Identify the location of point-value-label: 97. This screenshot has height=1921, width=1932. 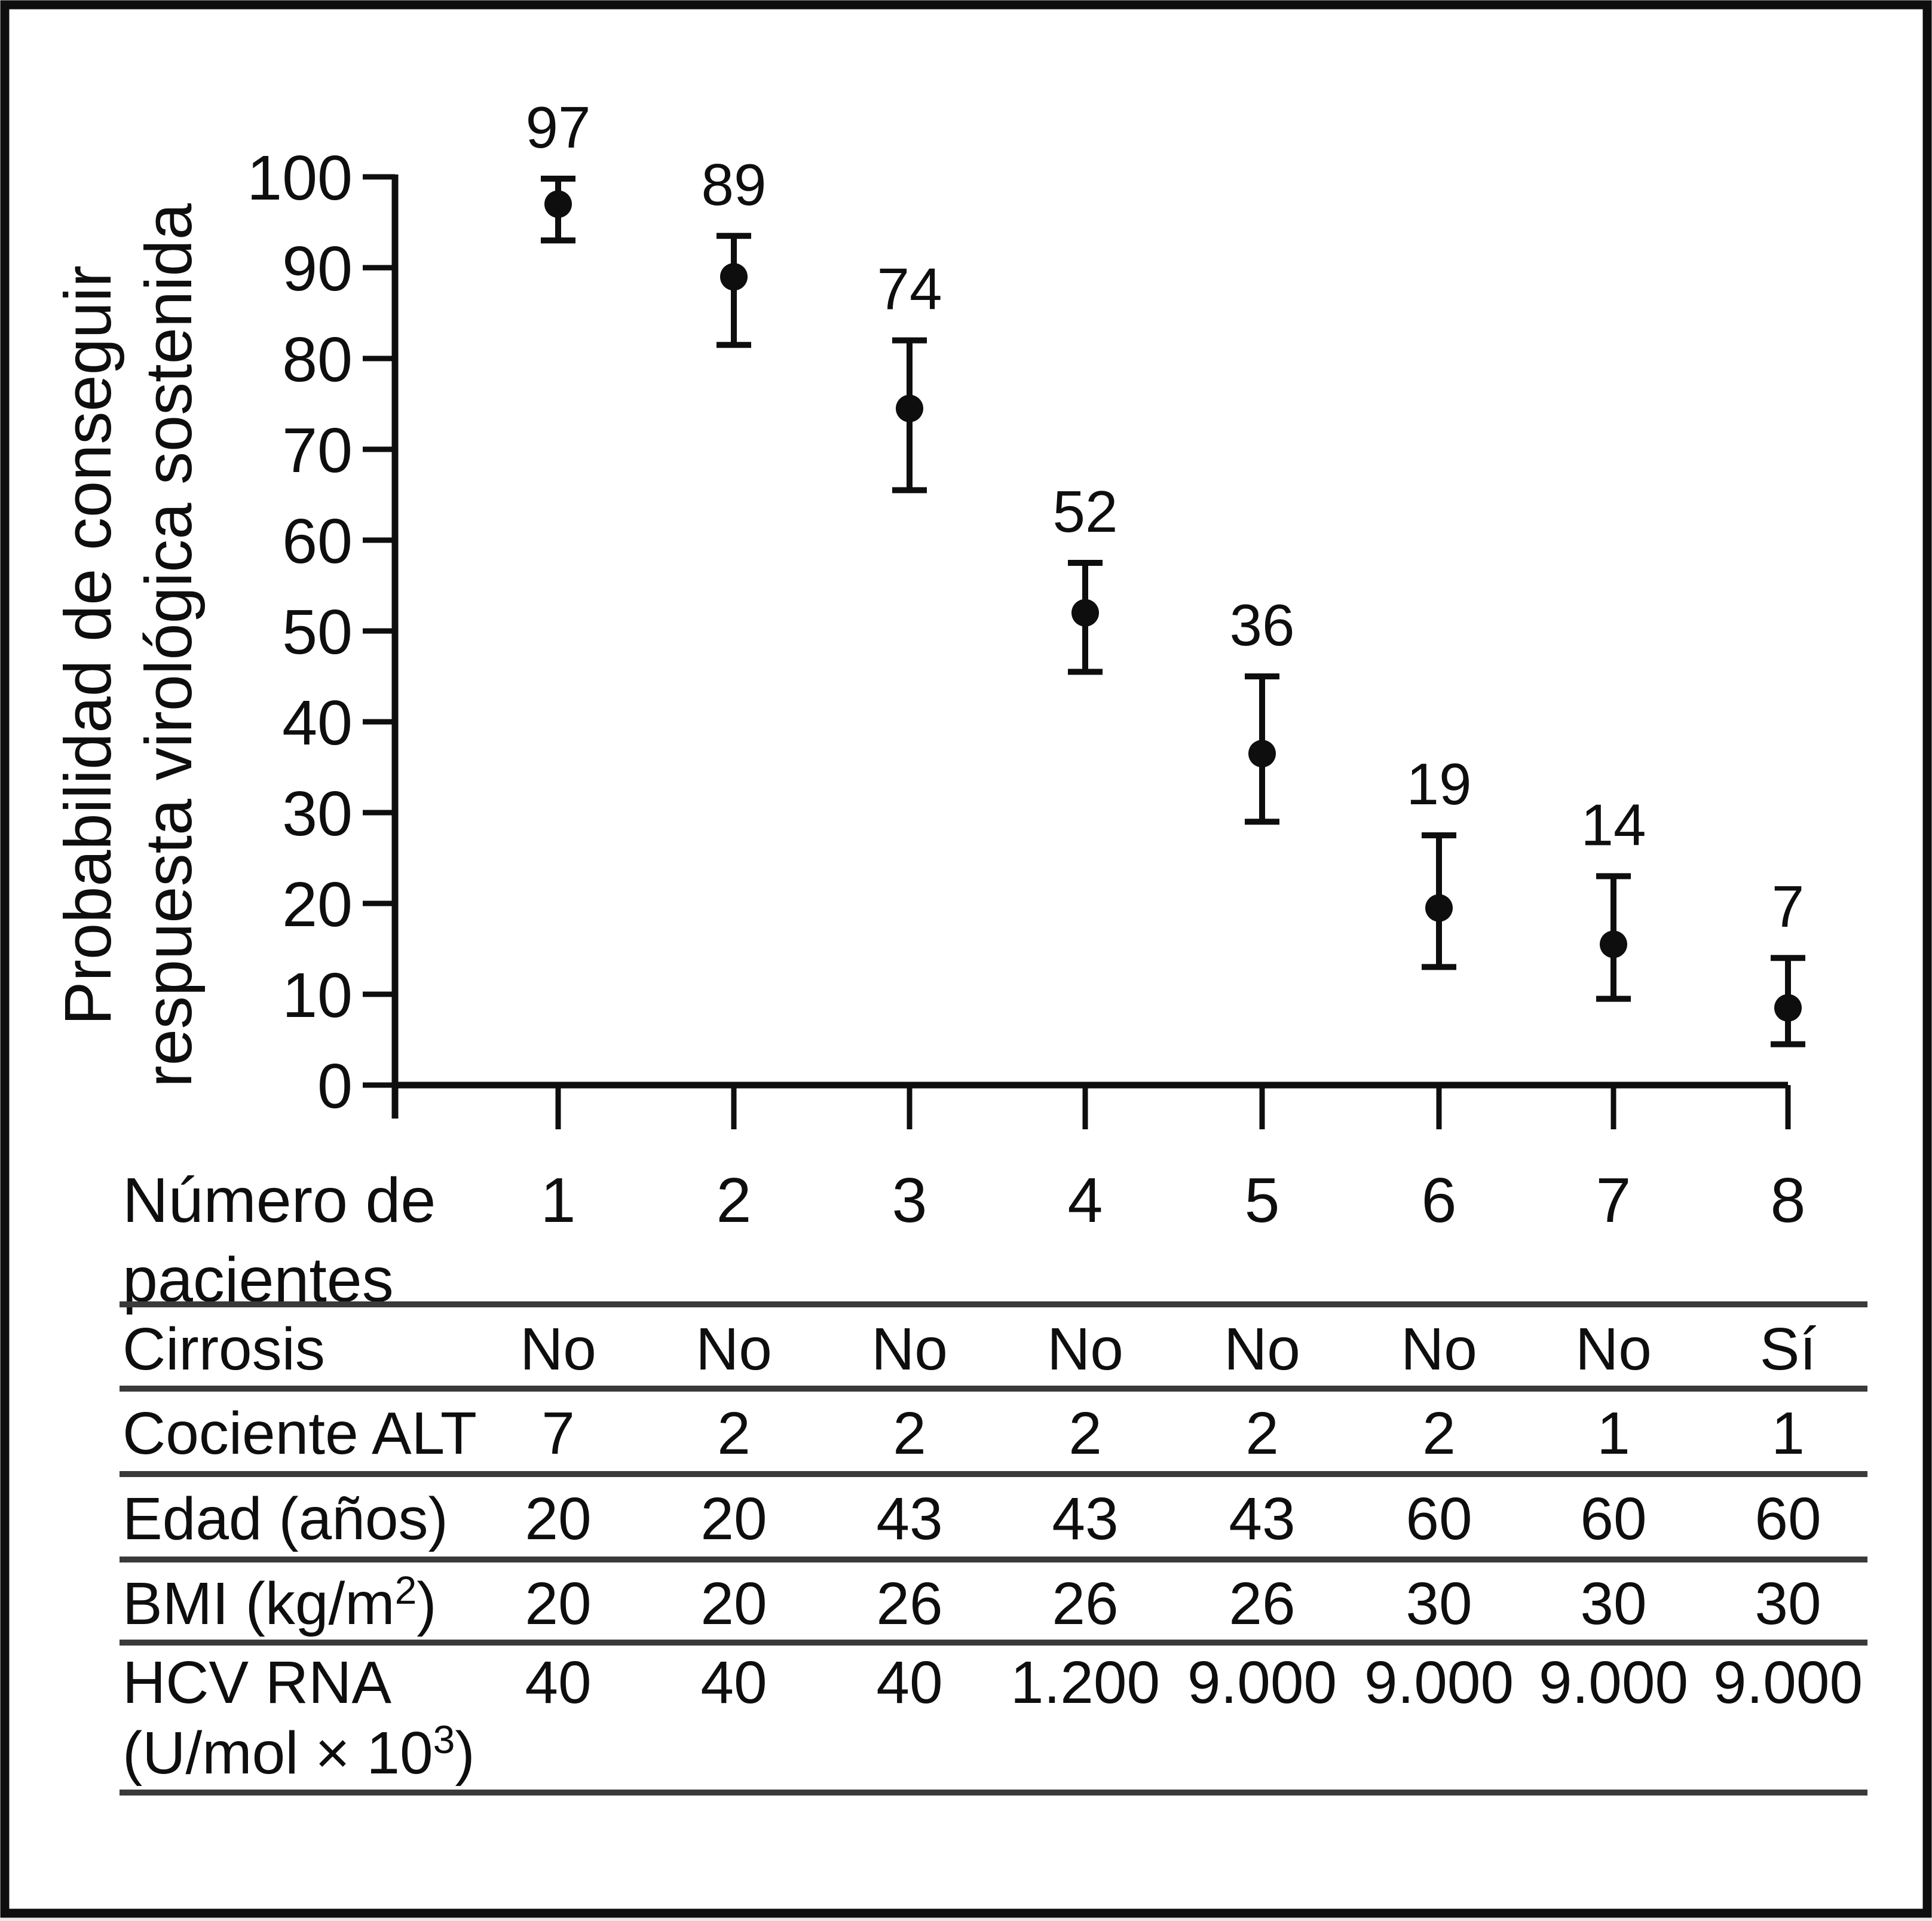
(558, 127).